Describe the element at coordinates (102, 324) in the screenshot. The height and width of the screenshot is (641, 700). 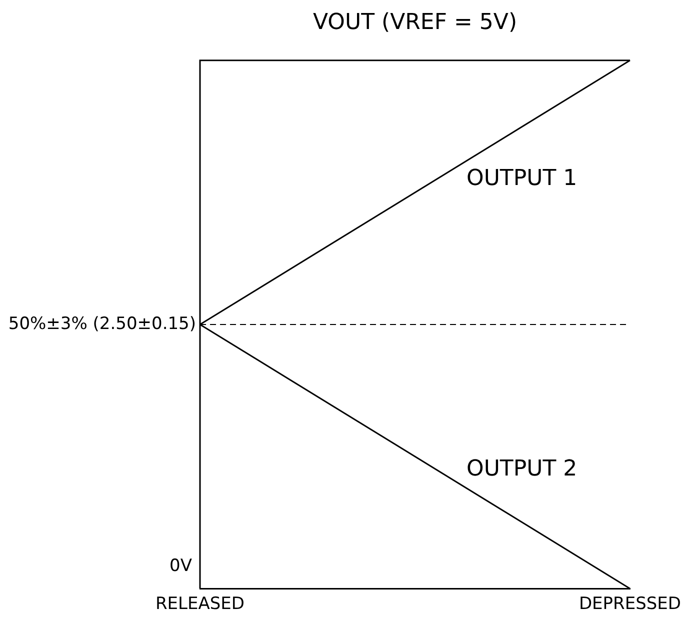
I see `ref-line-label: 50%±3% (2.50±0.15)` at that location.